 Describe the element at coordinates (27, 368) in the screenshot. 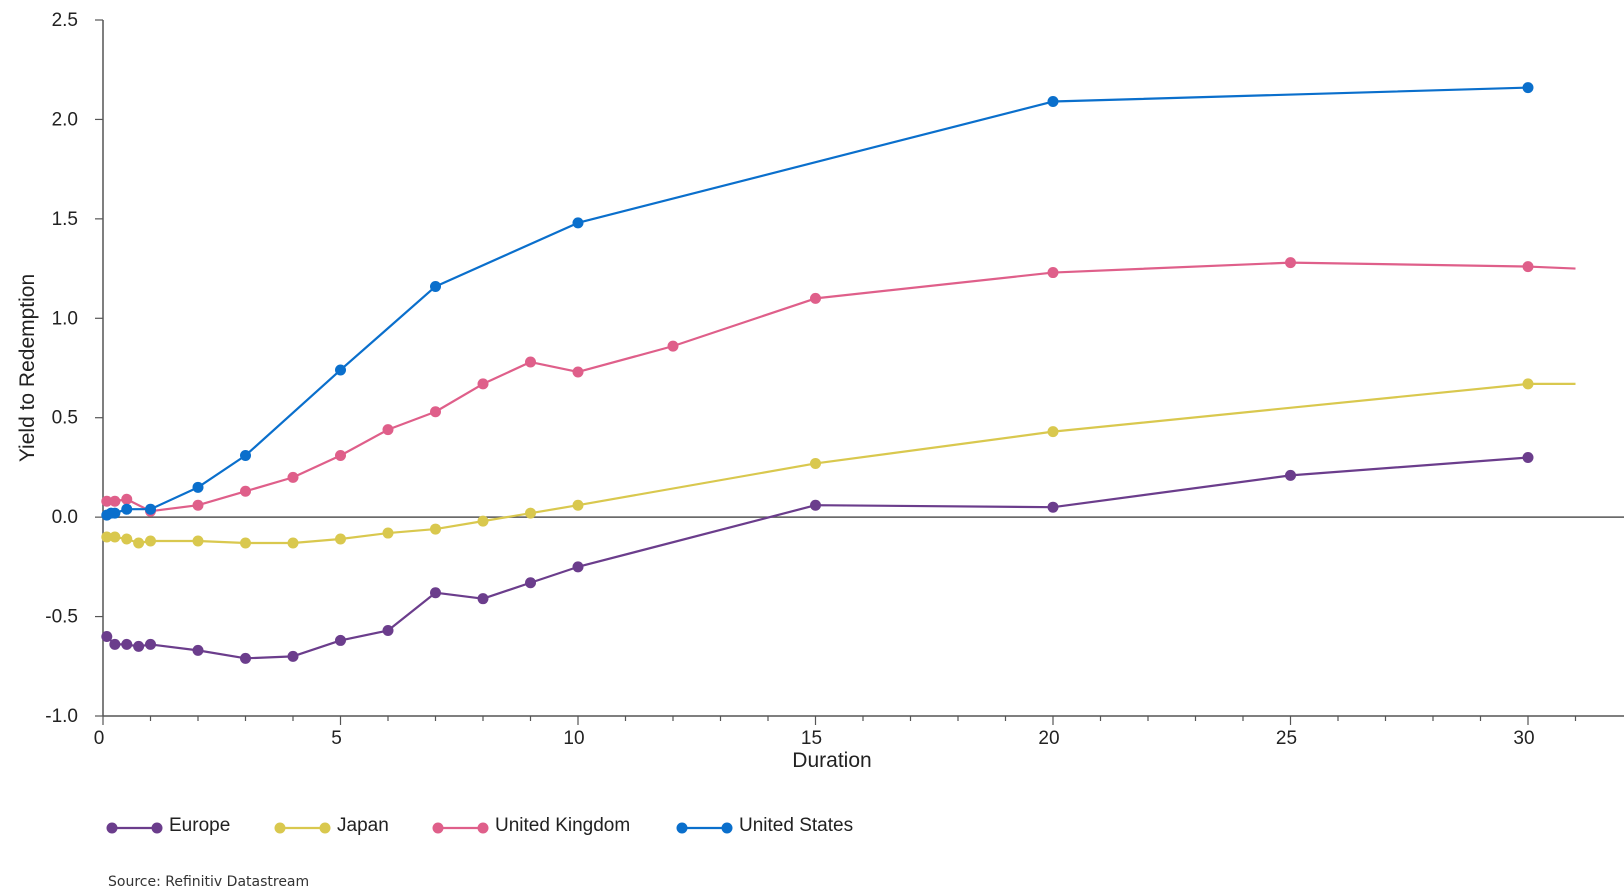

I see `y-axis-title: Yield to Redemption` at that location.